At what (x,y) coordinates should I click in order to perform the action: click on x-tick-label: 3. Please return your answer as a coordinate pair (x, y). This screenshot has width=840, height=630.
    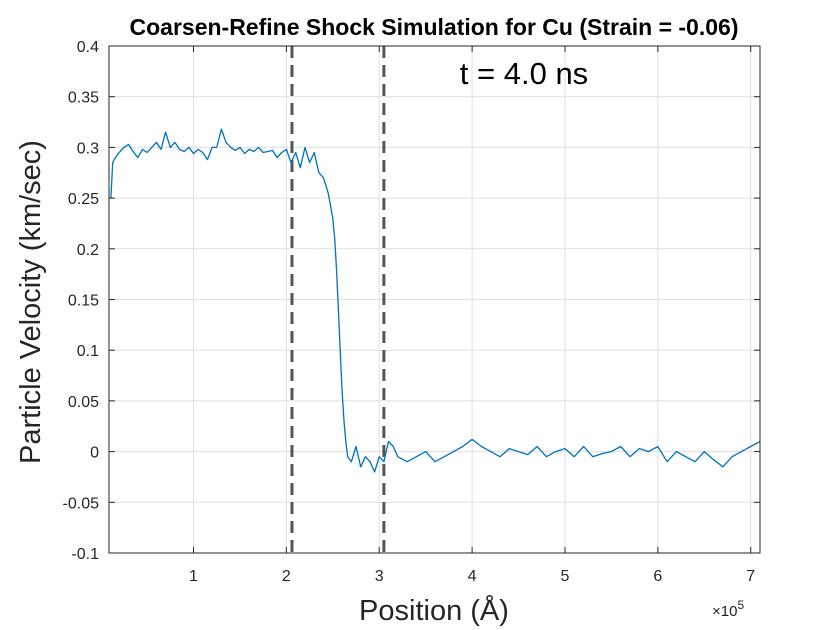
    Looking at the image, I should click on (379, 576).